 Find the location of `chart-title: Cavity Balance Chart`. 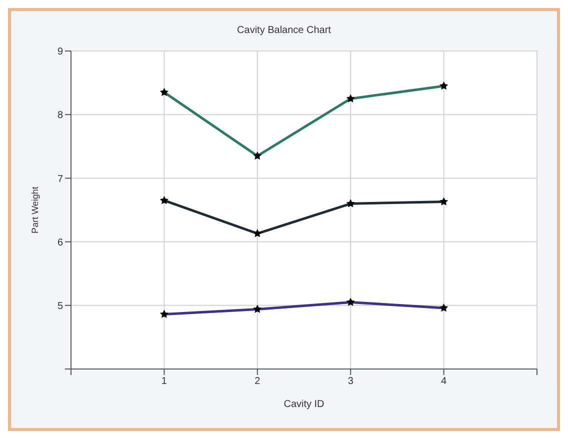

chart-title: Cavity Balance Chart is located at coordinates (284, 31).